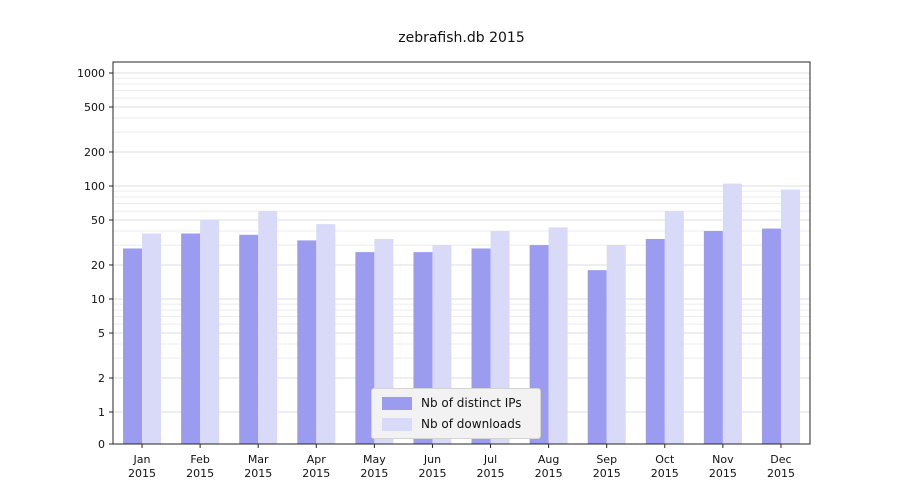  Describe the element at coordinates (94, 152) in the screenshot. I see `y-tick-label: 200` at that location.